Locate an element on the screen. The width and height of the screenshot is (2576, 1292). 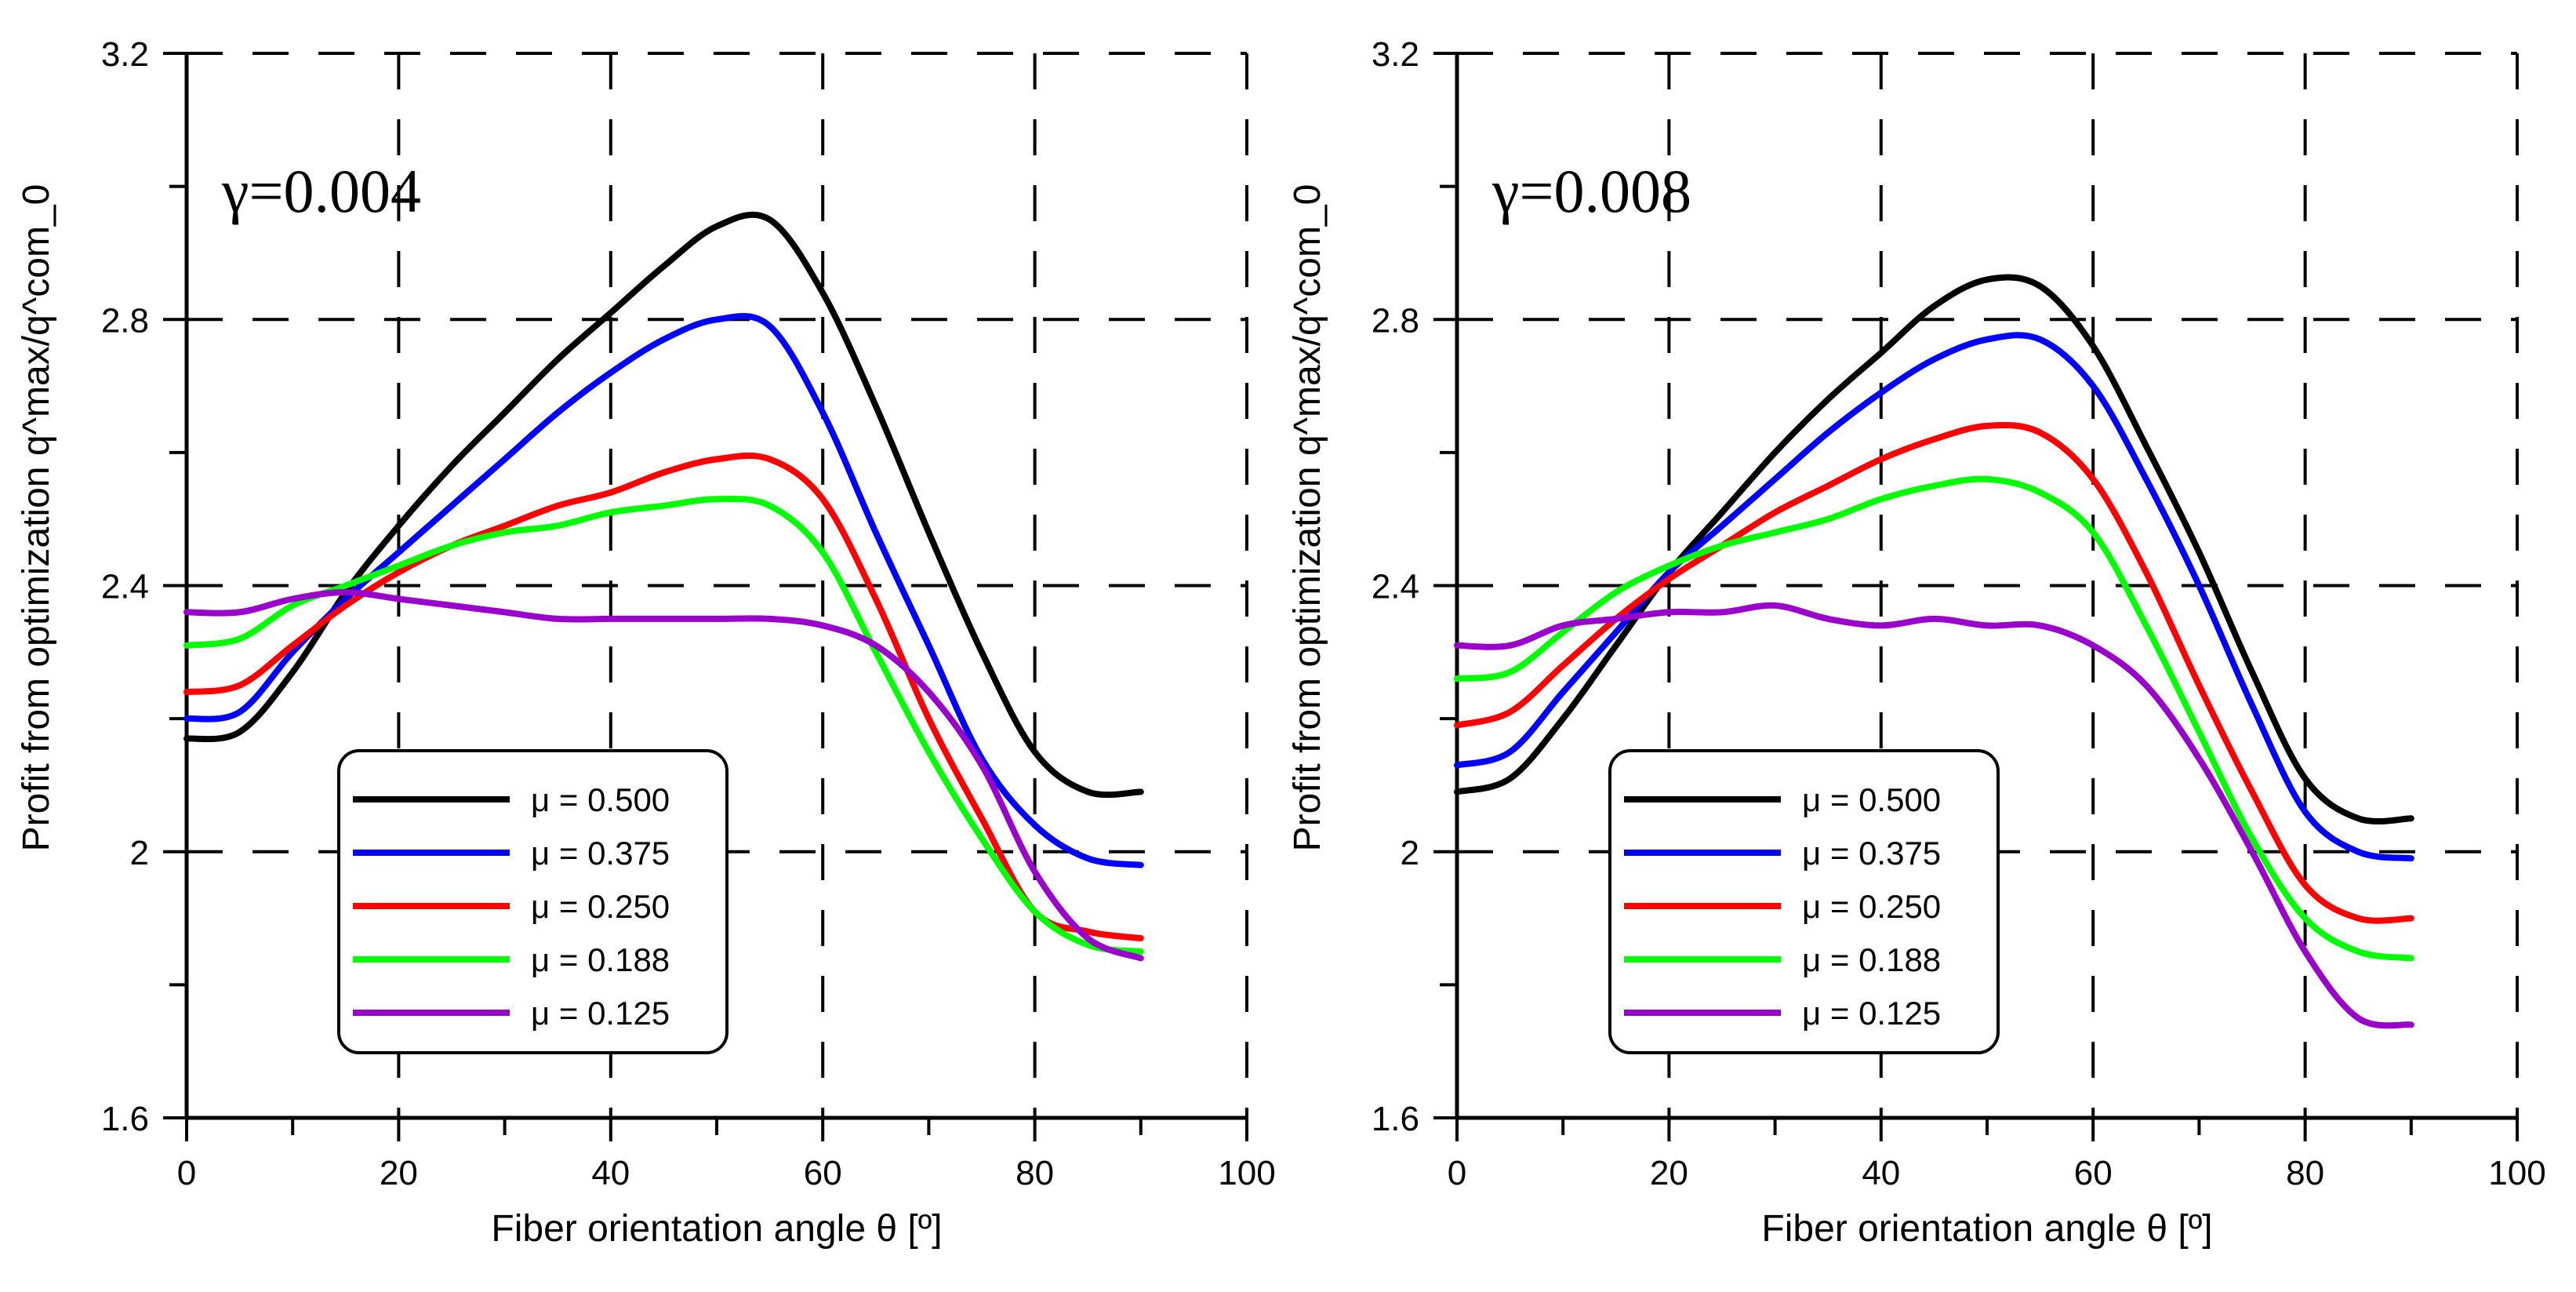
gamma-annotation: γ=0.004 is located at coordinates (321, 191).